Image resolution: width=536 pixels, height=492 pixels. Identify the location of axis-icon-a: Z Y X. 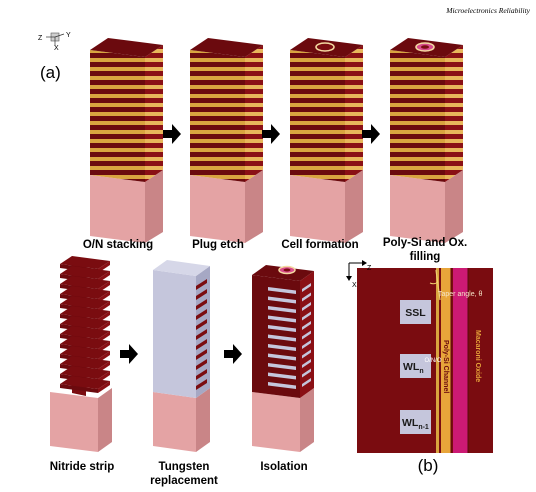
(54, 42).